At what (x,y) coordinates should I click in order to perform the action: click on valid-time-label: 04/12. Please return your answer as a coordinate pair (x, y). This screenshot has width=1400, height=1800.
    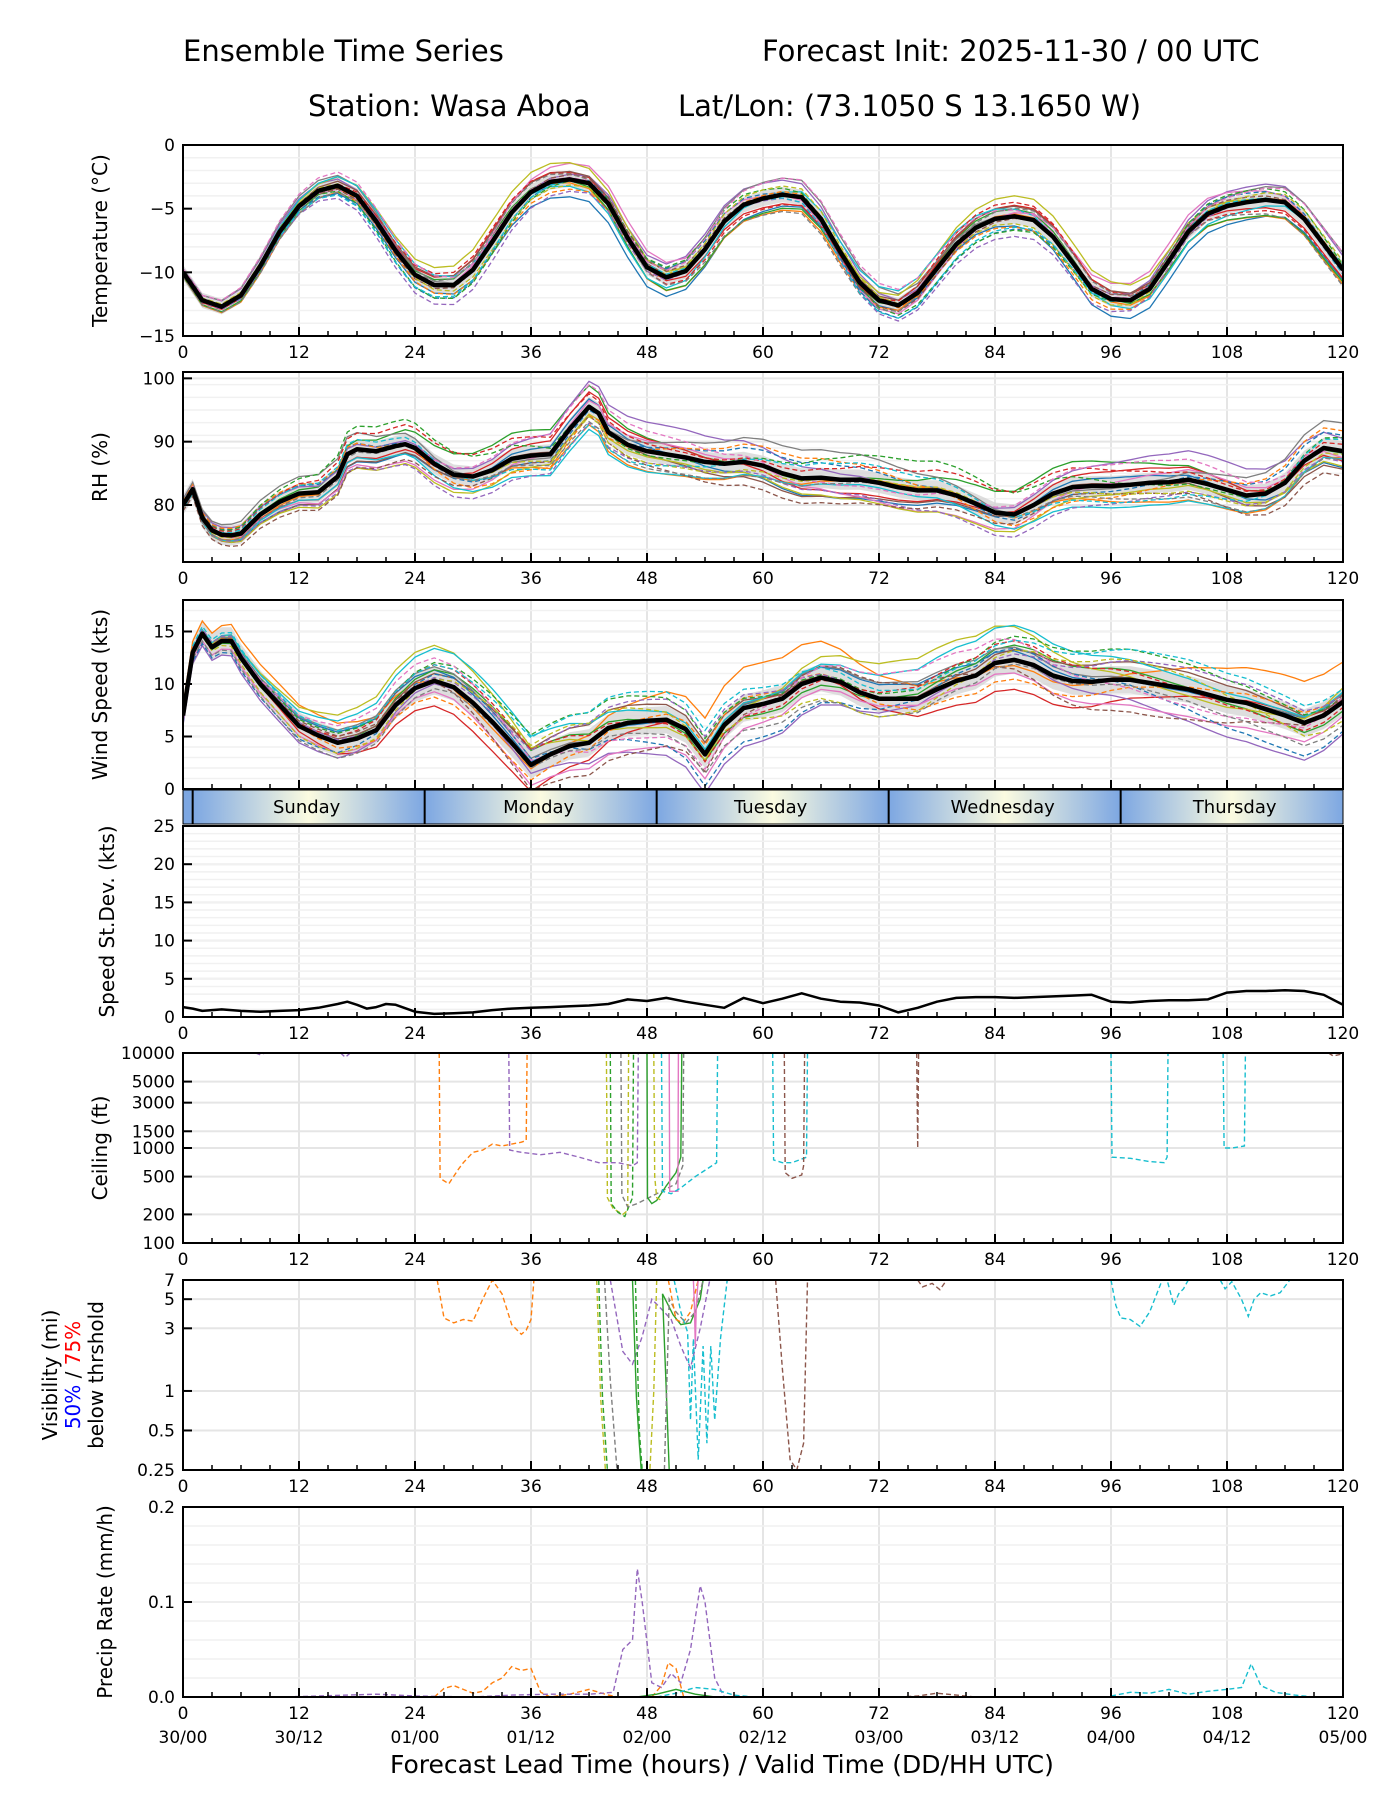
    Looking at the image, I should click on (1227, 1738).